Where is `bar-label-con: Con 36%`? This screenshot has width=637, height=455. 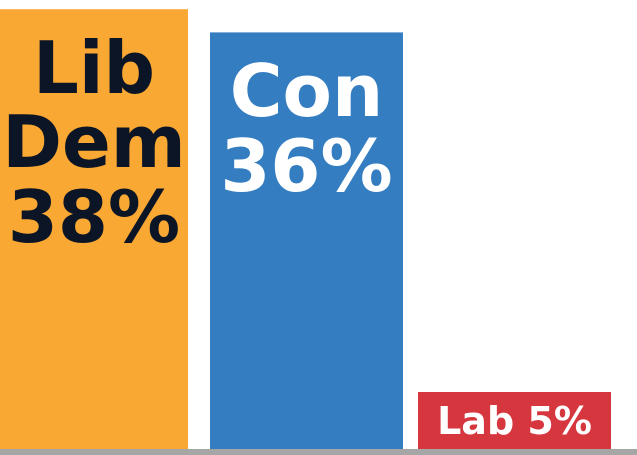
bar-label-con: Con 36% is located at coordinates (306, 128).